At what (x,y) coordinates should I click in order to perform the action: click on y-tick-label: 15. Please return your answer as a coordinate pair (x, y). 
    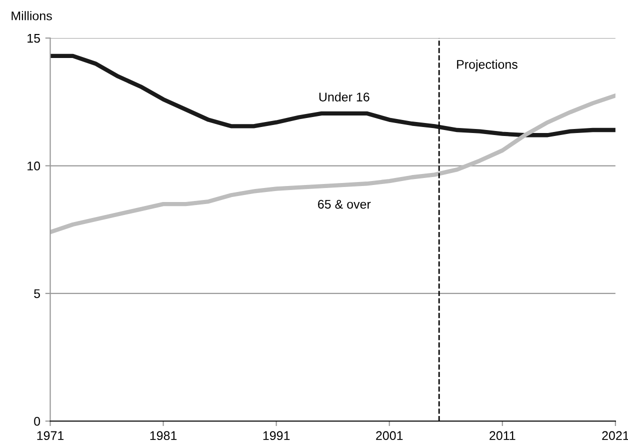
    Looking at the image, I should click on (34, 38).